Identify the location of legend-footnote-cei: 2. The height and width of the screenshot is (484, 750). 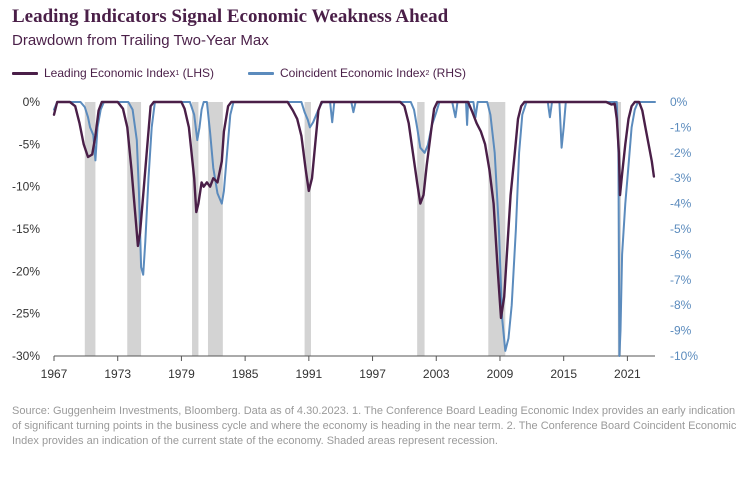
(427, 73).